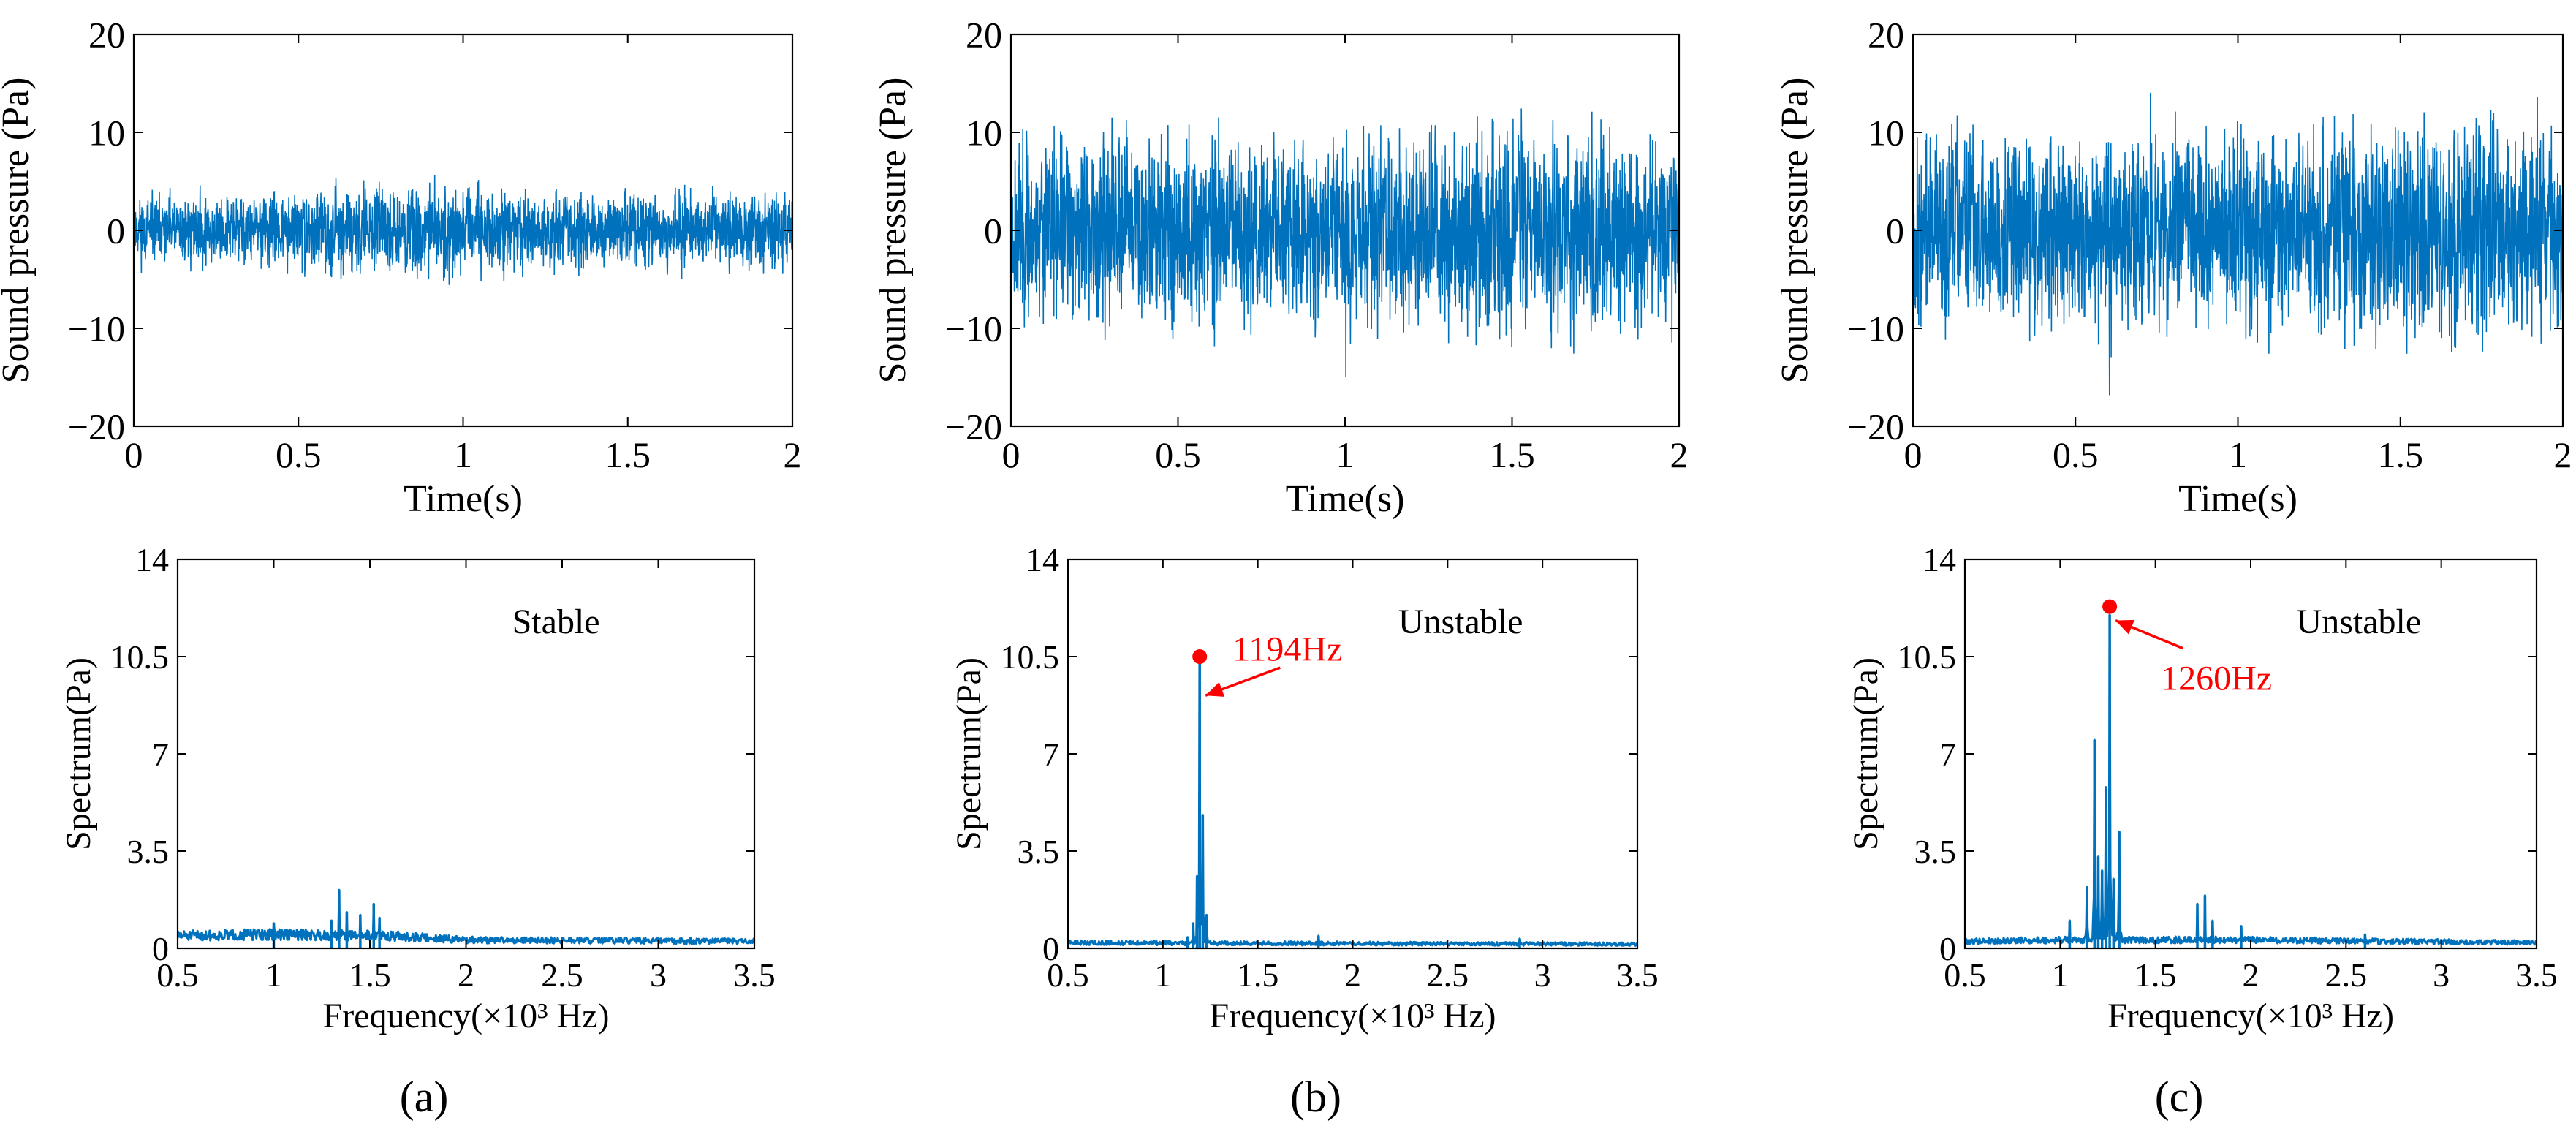 The height and width of the screenshot is (1145, 2576). Describe the element at coordinates (2251, 975) in the screenshot. I see `chart-c-spectrum-xtick-label-3: 2` at that location.